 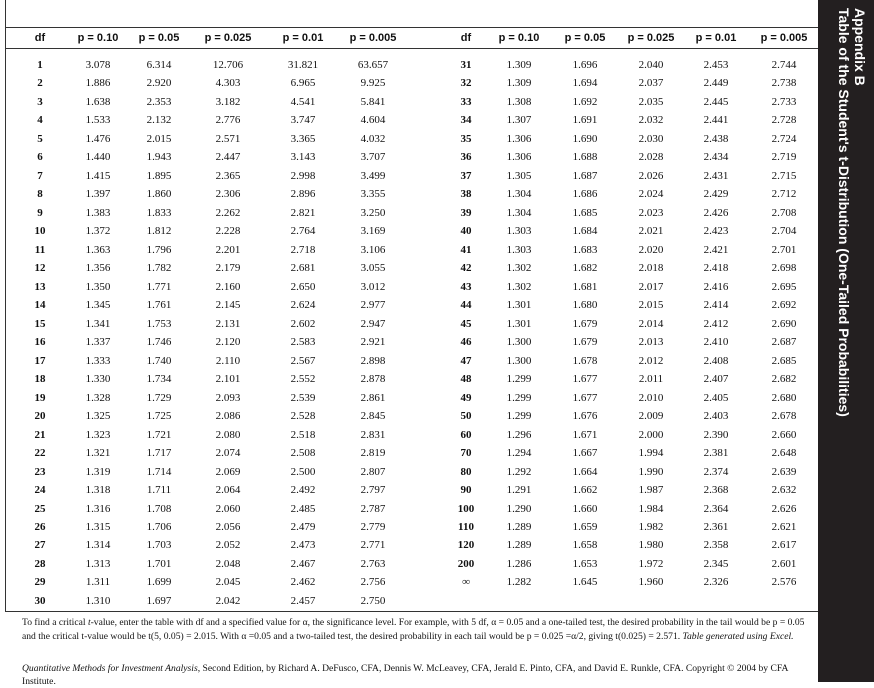 What do you see at coordinates (303, 176) in the screenshot?
I see `value-cell-p-0-01: 2.998` at bounding box center [303, 176].